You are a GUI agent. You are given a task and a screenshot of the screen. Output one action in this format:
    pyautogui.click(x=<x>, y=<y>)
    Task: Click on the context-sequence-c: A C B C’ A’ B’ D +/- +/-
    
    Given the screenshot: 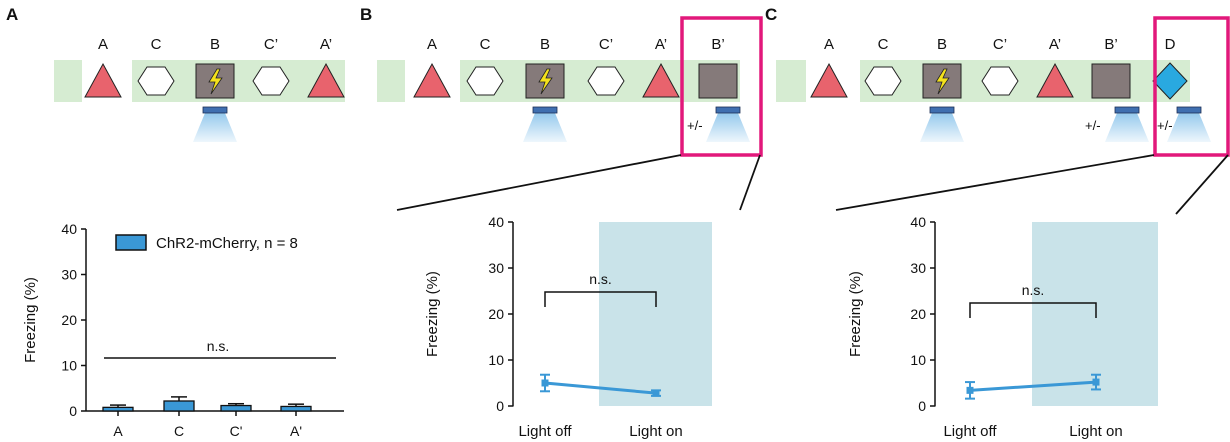 What is the action you would take?
    pyautogui.click(x=1003, y=86)
    